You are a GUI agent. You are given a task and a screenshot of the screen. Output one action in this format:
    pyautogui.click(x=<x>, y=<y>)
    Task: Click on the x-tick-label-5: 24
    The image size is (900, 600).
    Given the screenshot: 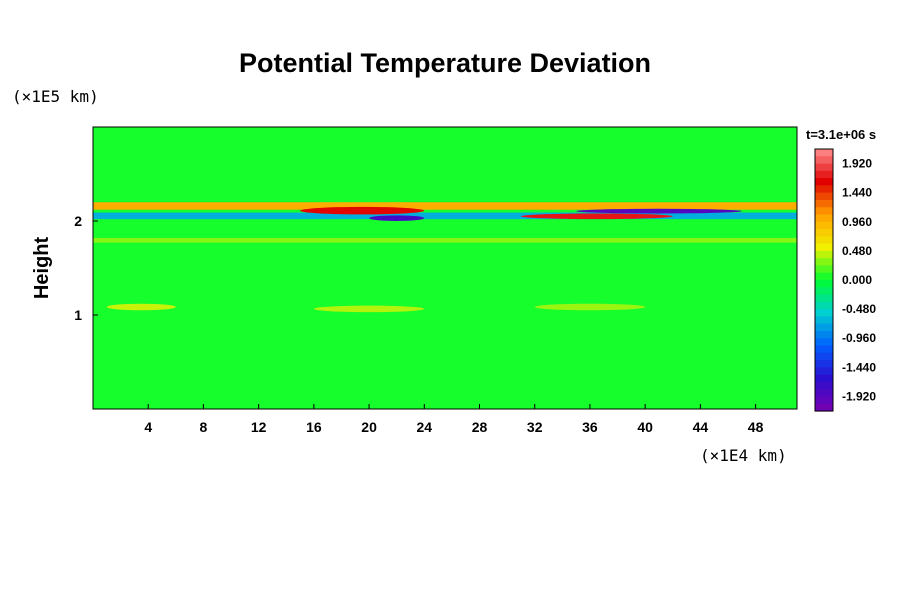 What is the action you would take?
    pyautogui.click(x=425, y=427)
    